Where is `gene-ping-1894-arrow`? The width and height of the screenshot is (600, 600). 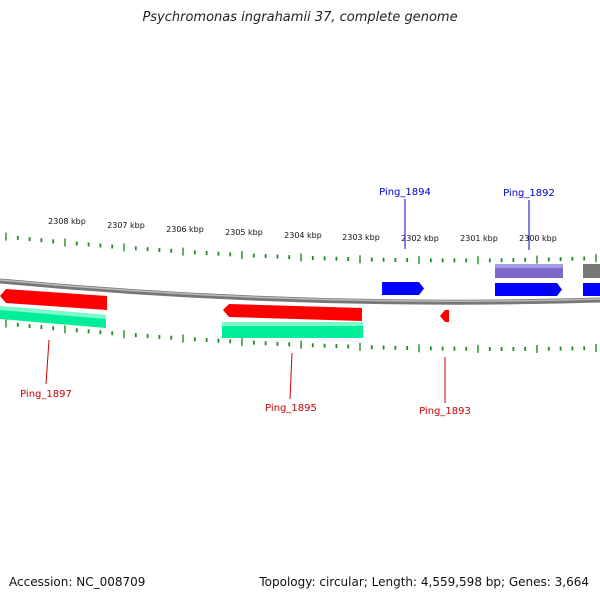
gene-ping-1894-arrow is located at coordinates (403, 288).